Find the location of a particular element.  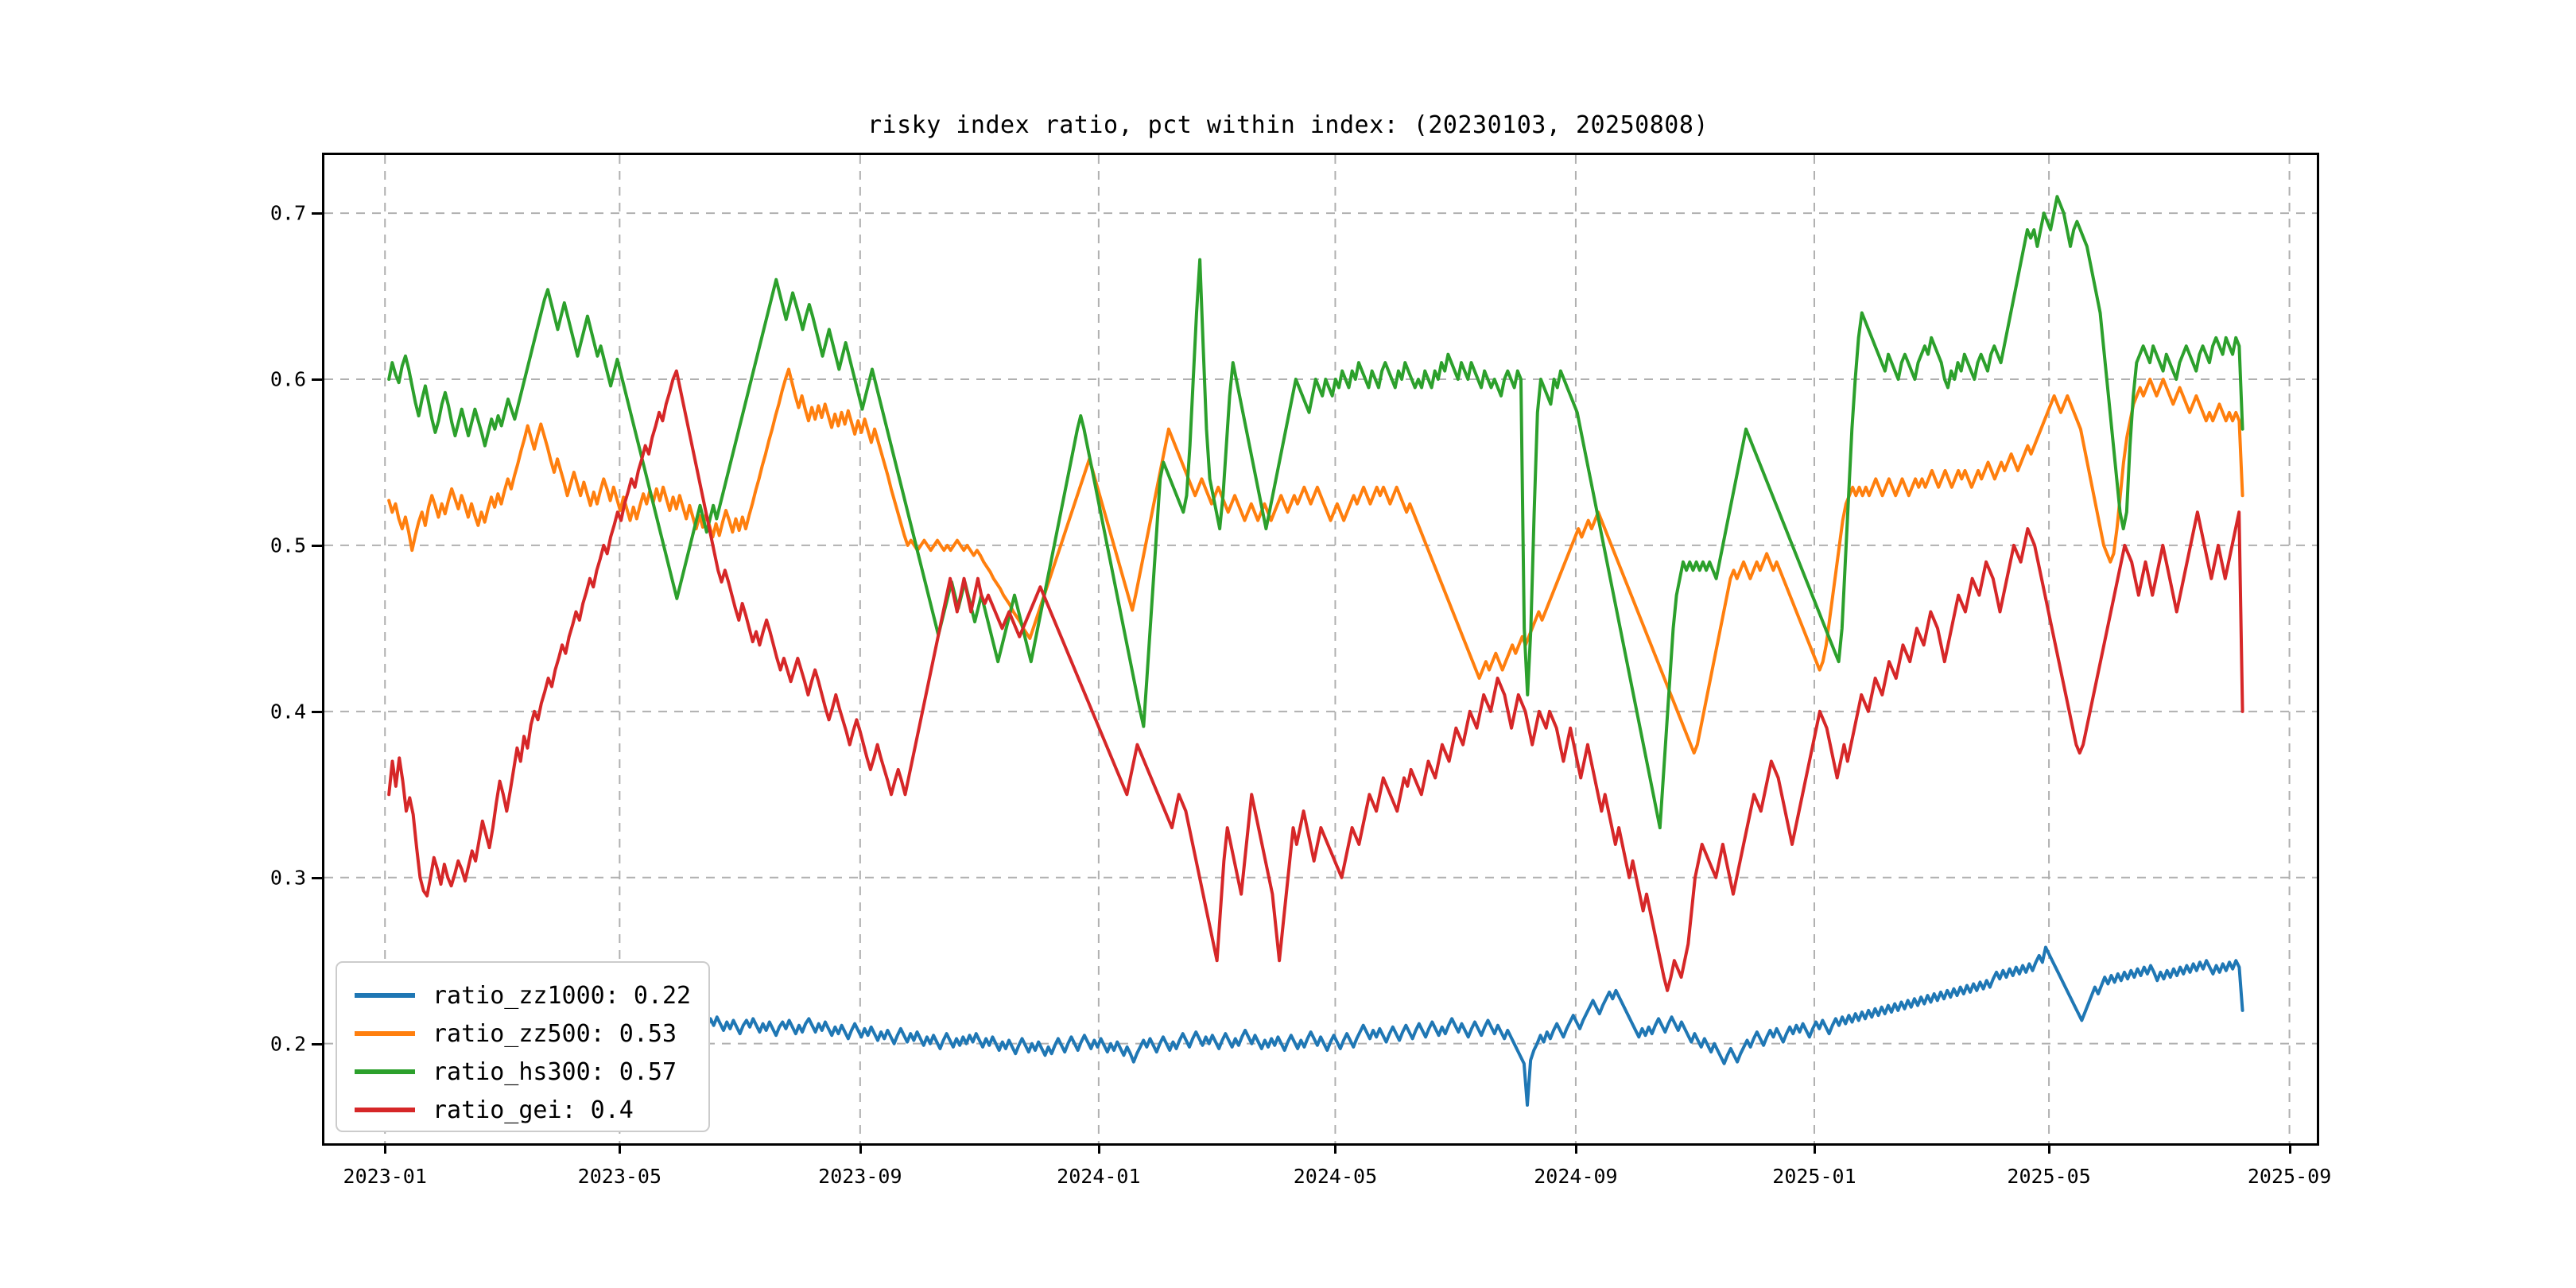

legend-item-ratio_gei: ratio_gei: 0.4 is located at coordinates (522, 1109).